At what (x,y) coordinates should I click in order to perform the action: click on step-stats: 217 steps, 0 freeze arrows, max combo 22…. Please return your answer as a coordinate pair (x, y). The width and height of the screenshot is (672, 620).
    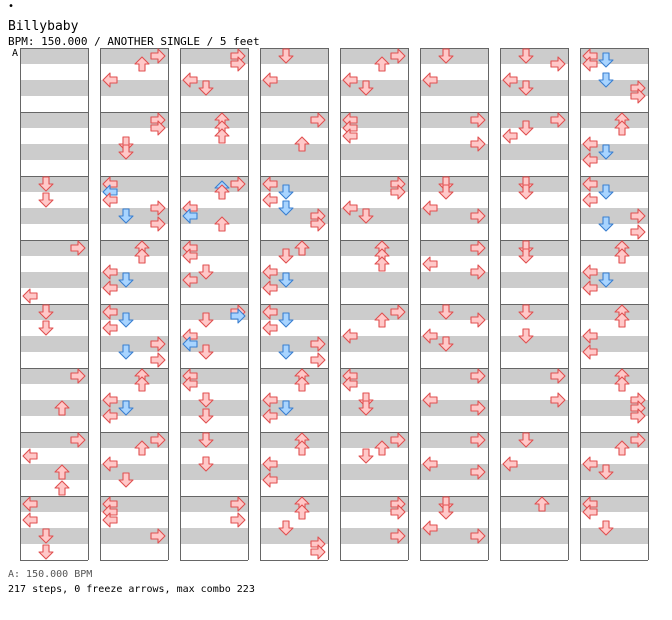
    Looking at the image, I should click on (131, 589).